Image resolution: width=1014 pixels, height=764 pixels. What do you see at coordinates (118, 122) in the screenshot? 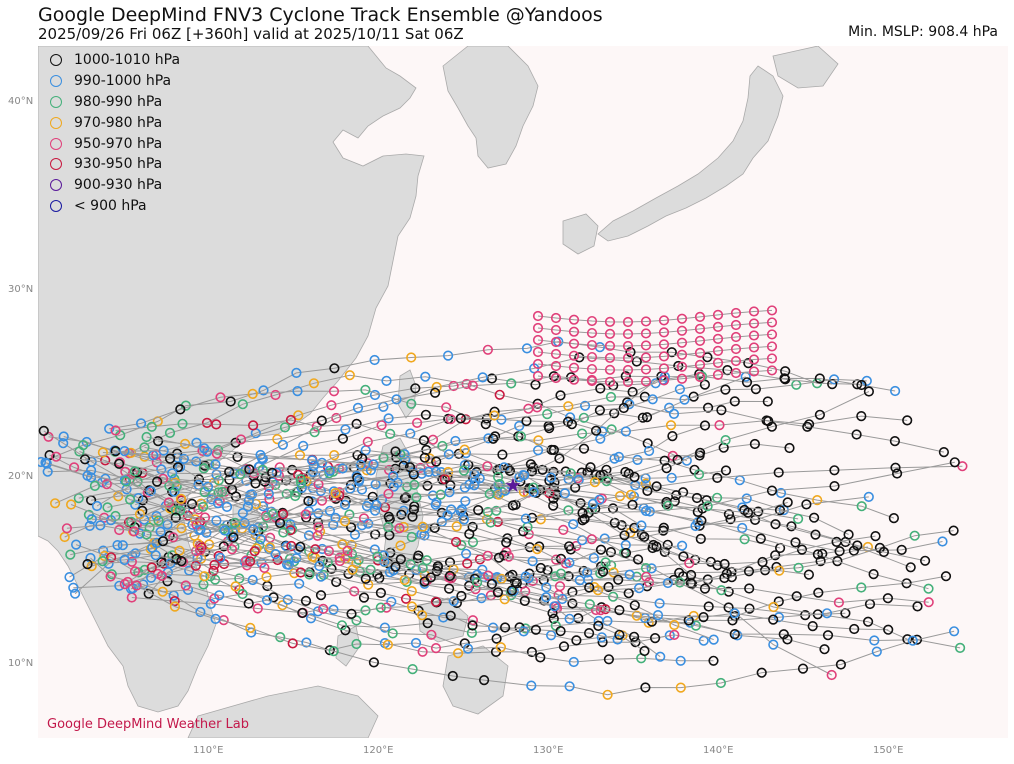
I see `legend-label: 970-980 hPa` at bounding box center [118, 122].